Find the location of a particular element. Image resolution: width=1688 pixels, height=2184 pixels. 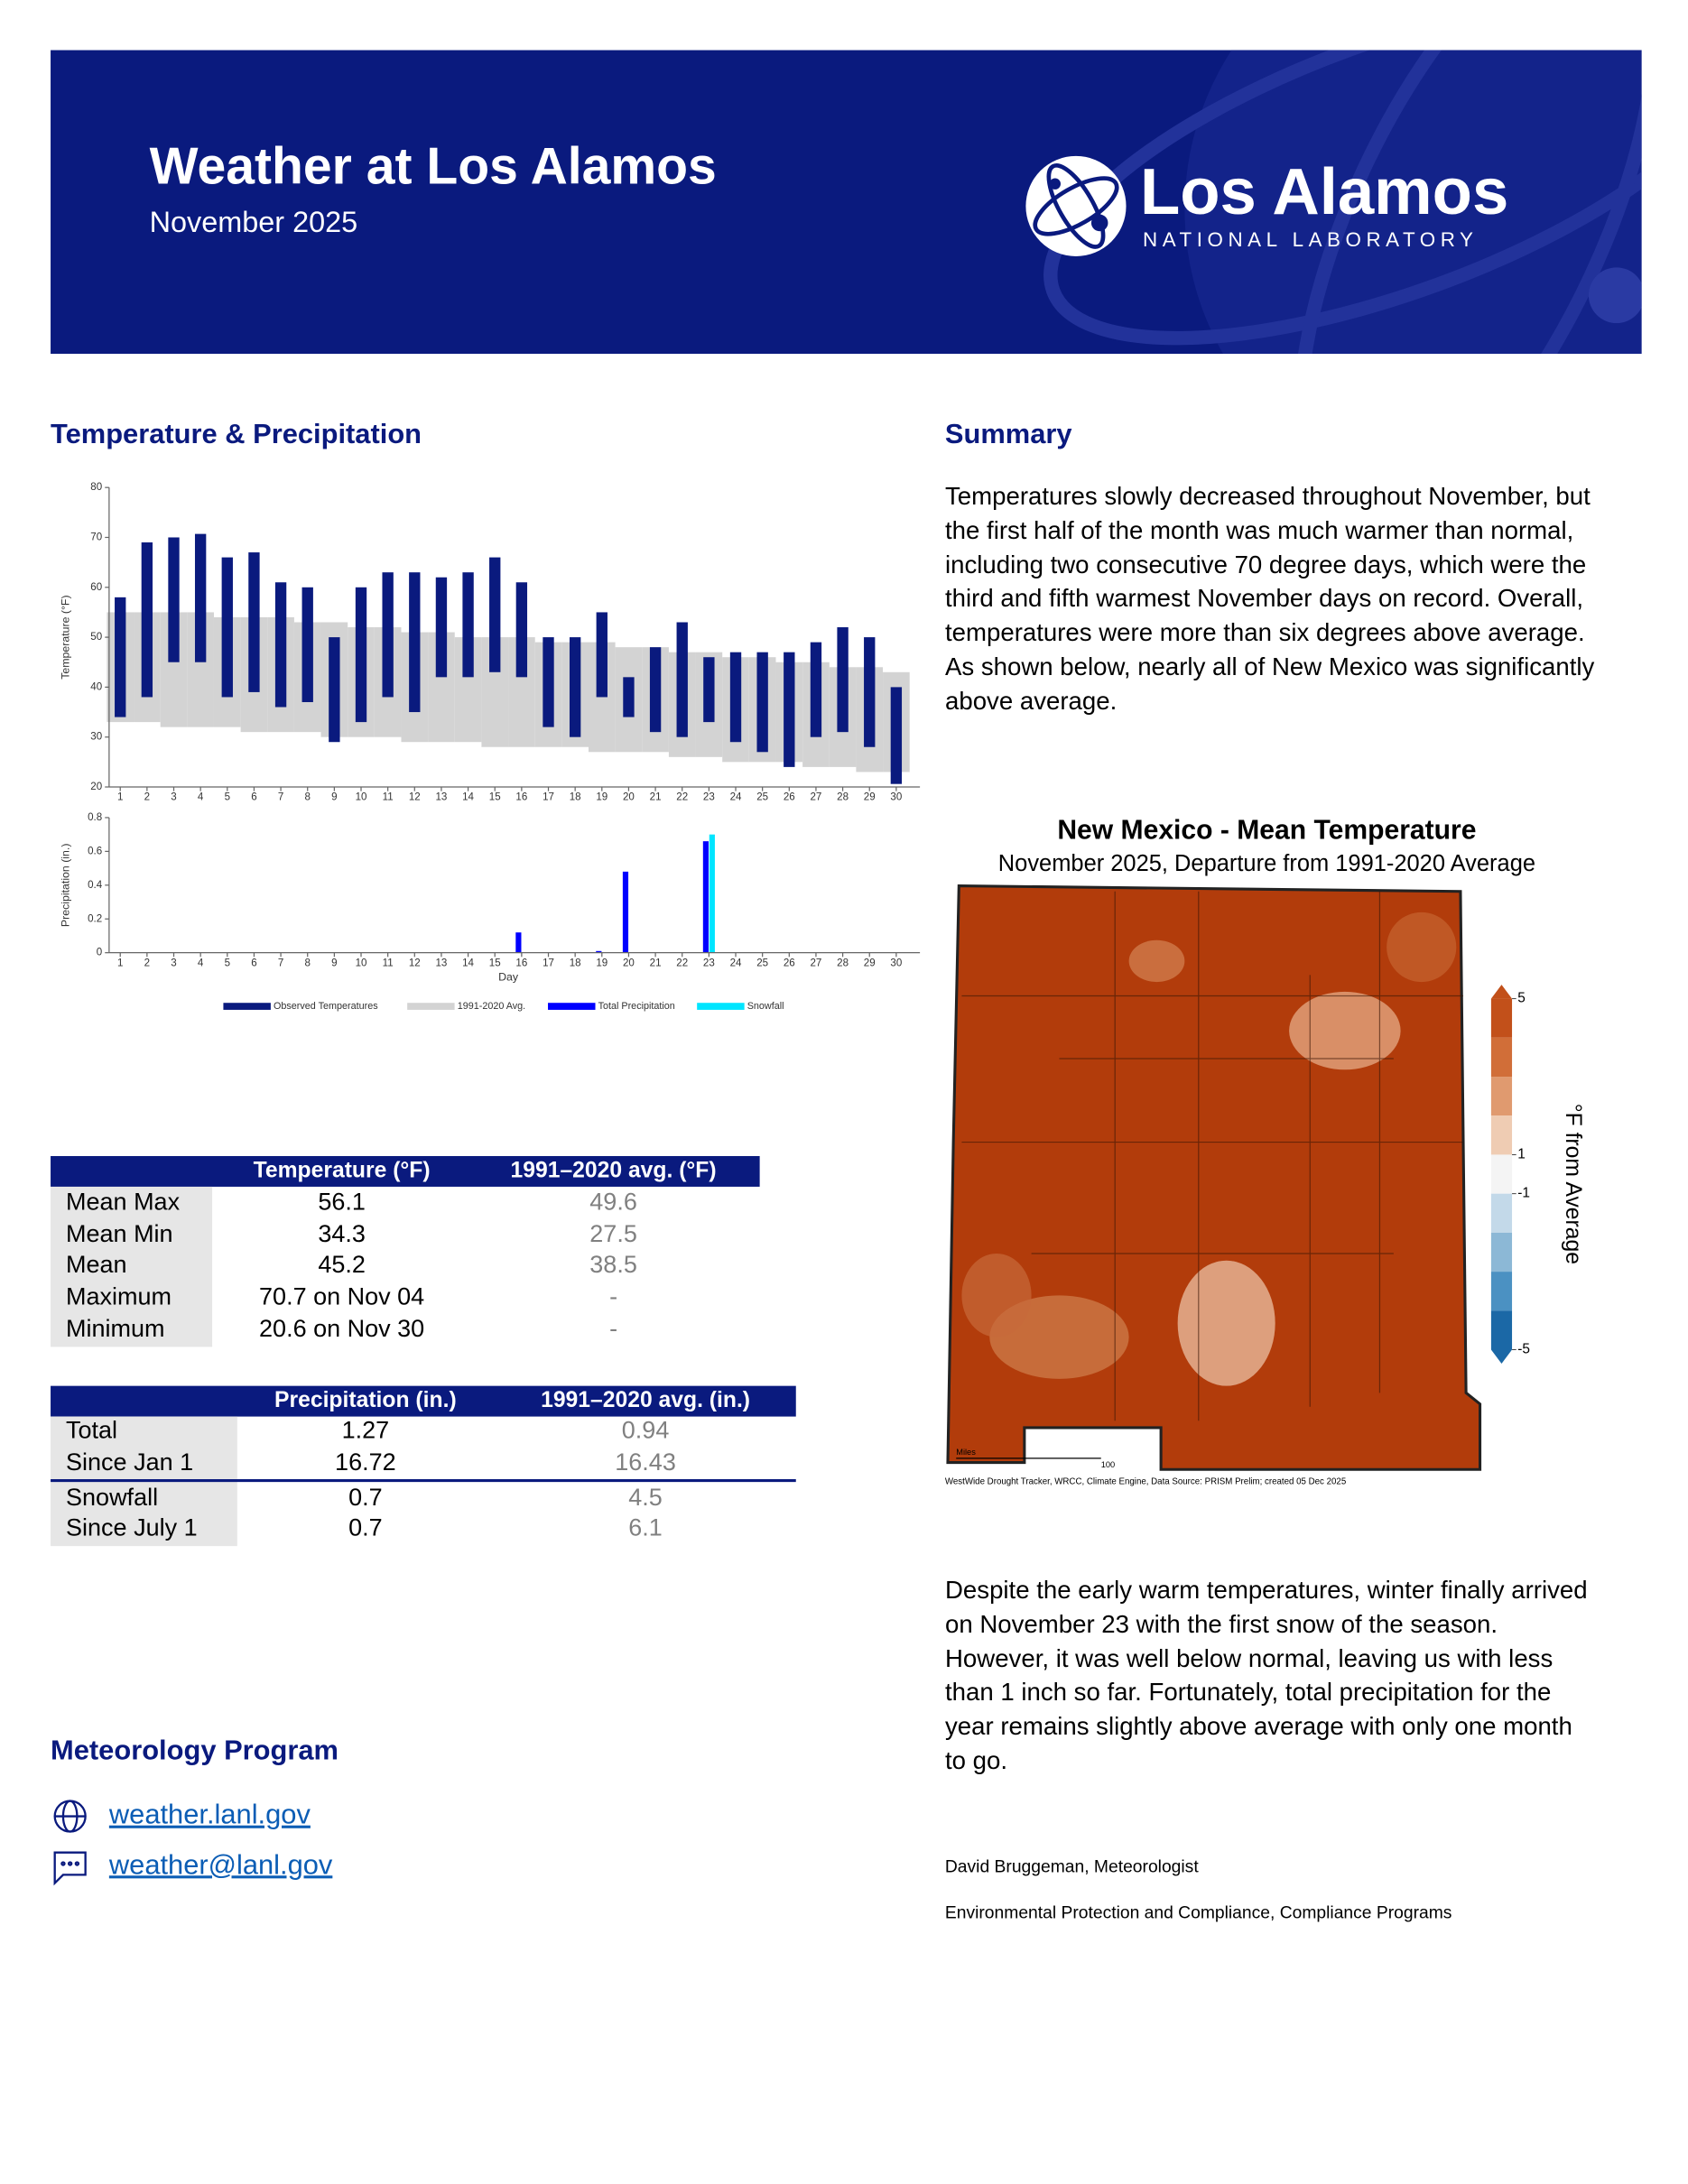

scale-unit: Miles is located at coordinates (966, 1452).